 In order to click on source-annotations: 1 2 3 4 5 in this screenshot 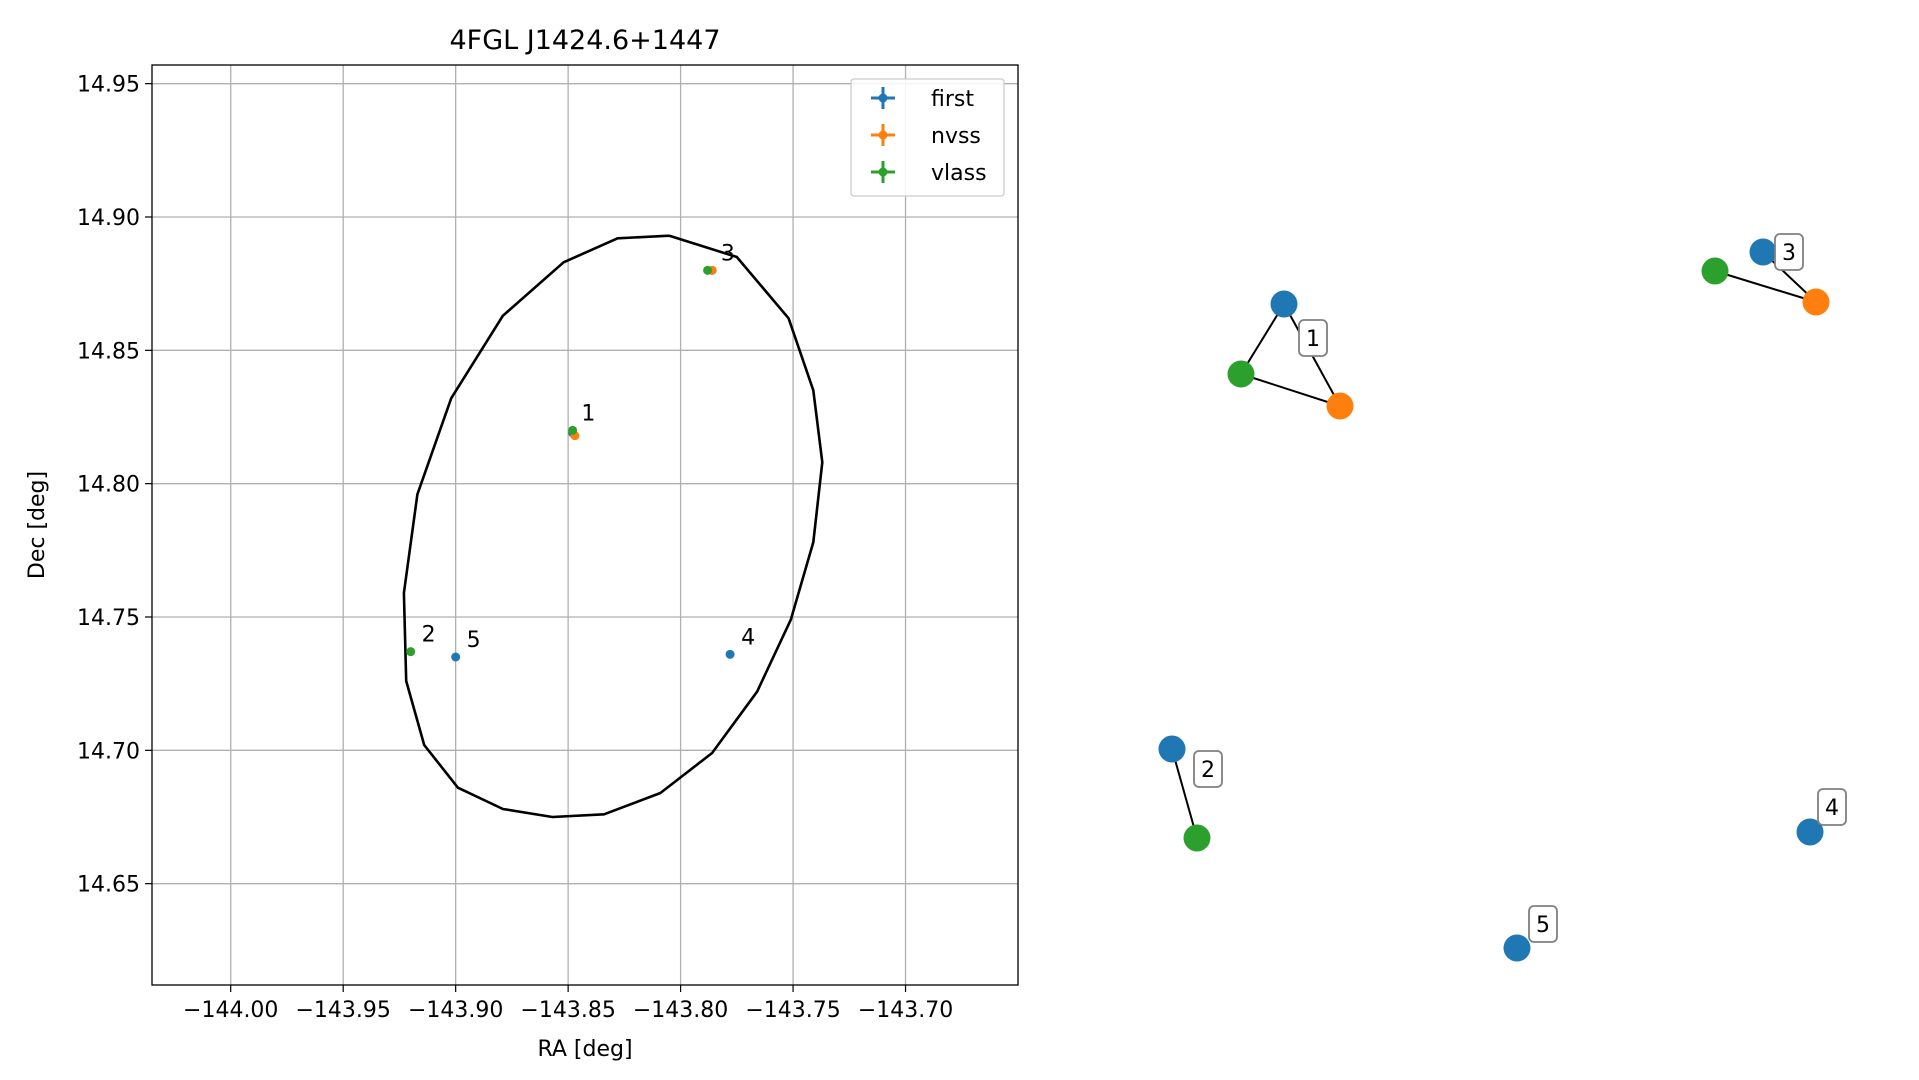, I will do `click(588, 447)`.